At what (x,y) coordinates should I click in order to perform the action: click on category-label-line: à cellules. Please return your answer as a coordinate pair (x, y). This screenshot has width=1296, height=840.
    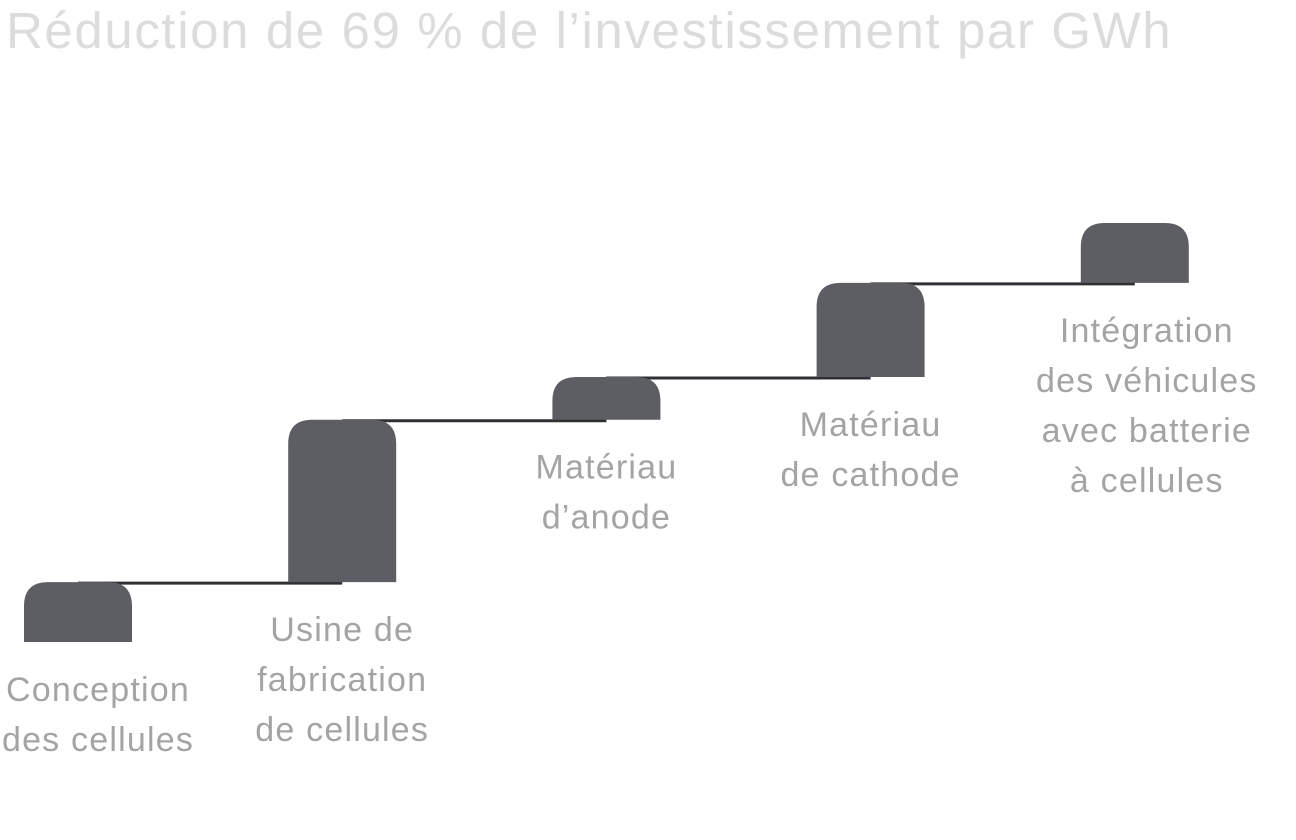
    Looking at the image, I should click on (1147, 481).